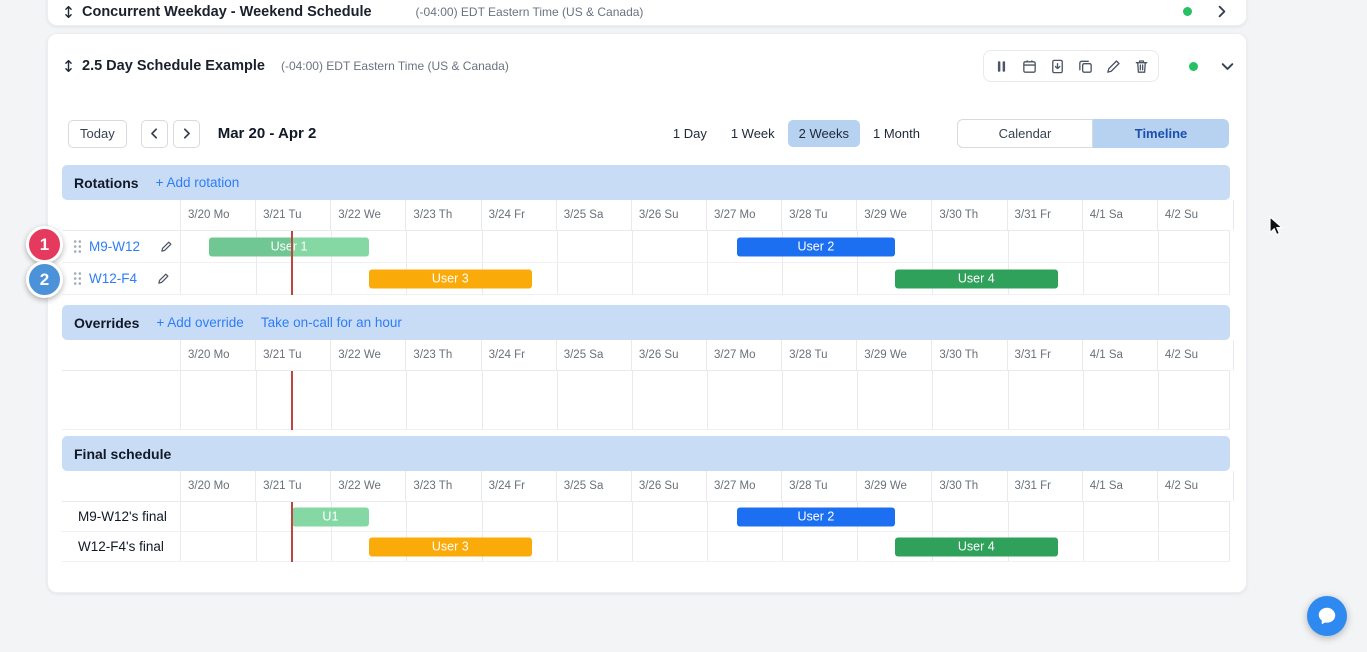 This screenshot has width=1367, height=652. Describe the element at coordinates (331, 322) in the screenshot. I see `take-on-call-link: Take on-call for an hour` at that location.